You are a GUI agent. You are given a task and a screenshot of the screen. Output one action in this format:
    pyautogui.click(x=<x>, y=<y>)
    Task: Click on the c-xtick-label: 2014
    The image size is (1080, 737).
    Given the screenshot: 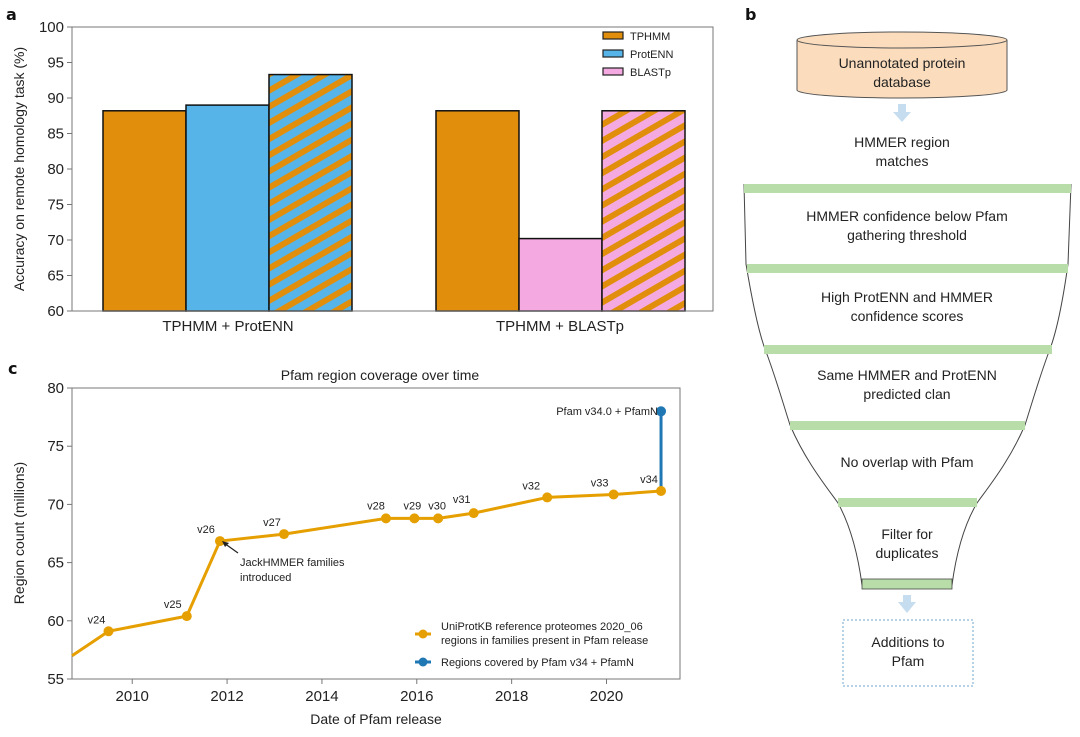 What is the action you would take?
    pyautogui.click(x=321, y=696)
    